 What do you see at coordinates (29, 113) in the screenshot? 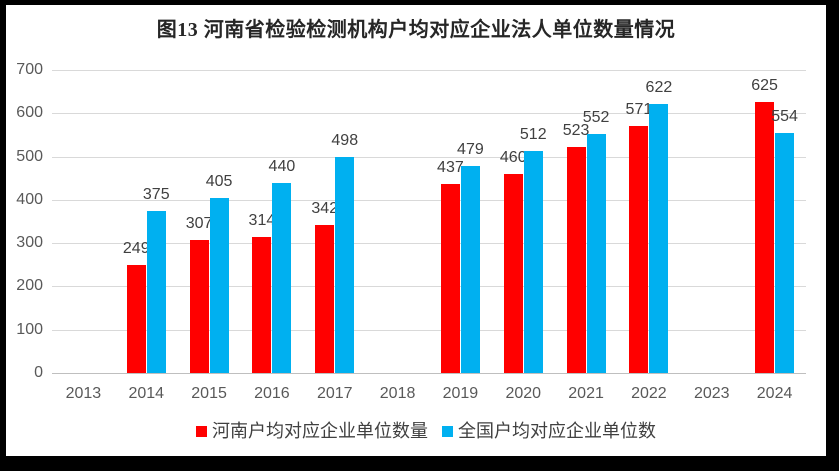
I see `y-axis-tick-label: 600` at bounding box center [29, 113].